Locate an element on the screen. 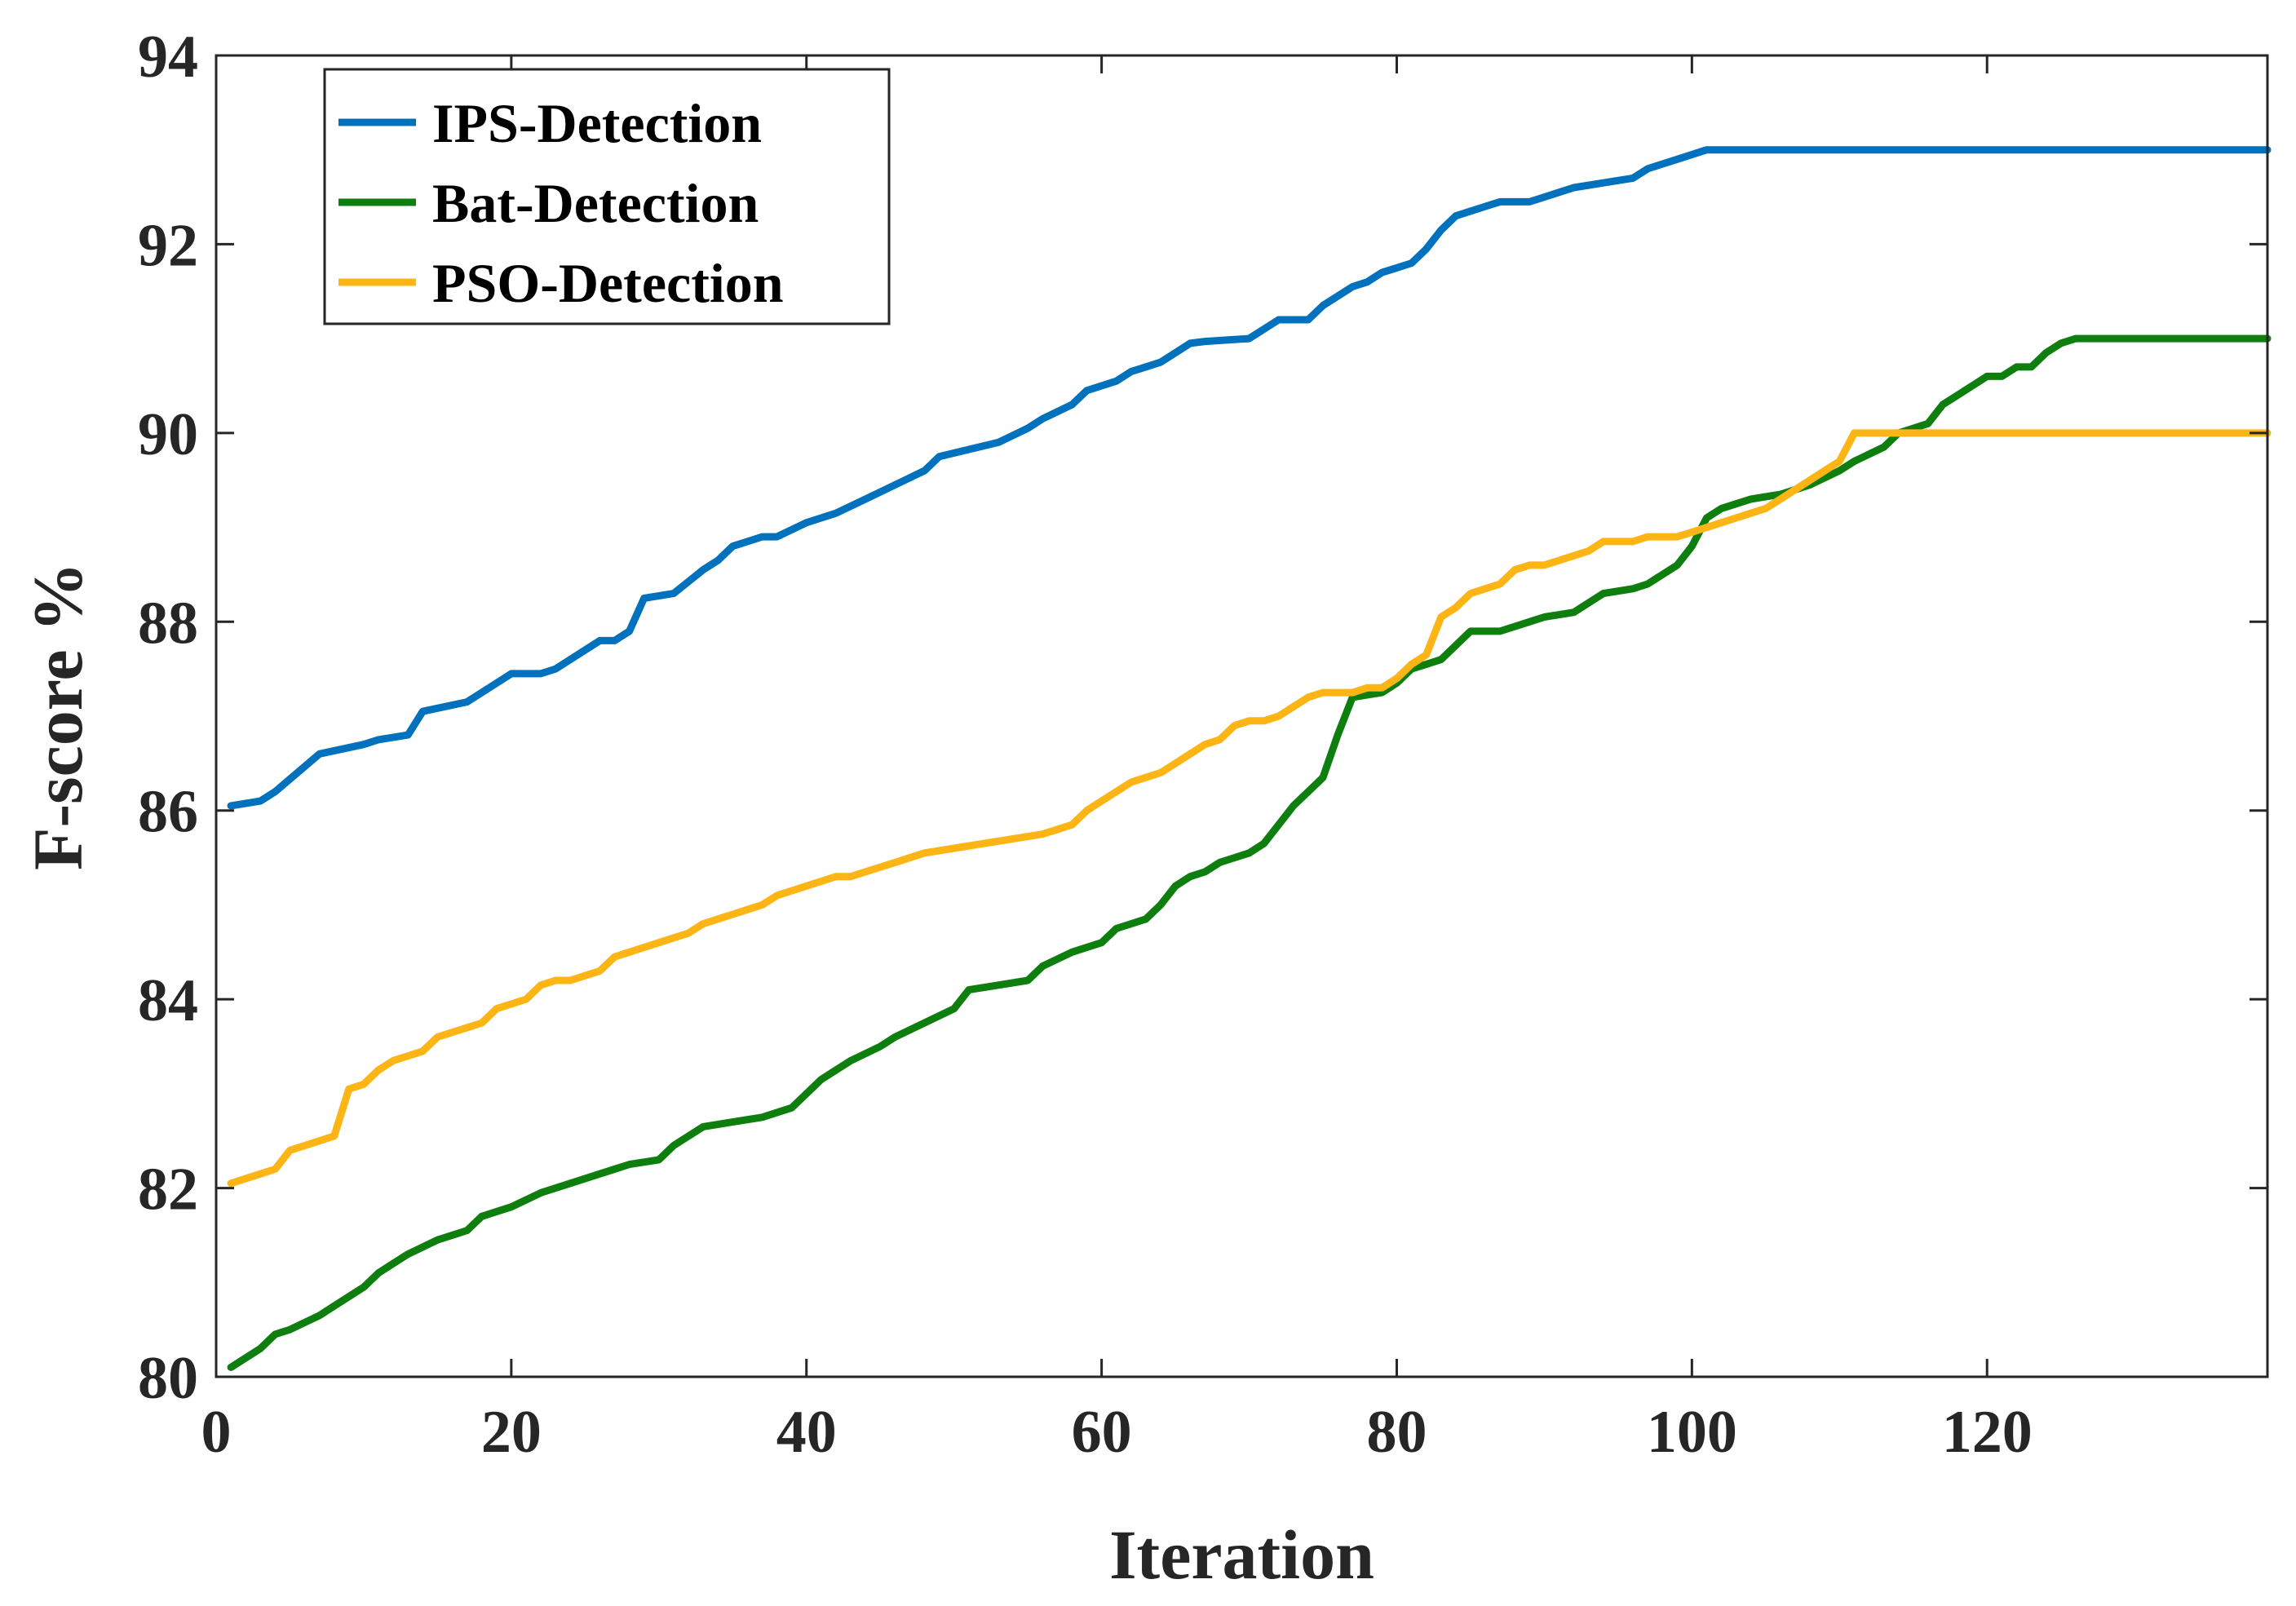  y-tick-label: 82 is located at coordinates (168, 1190).